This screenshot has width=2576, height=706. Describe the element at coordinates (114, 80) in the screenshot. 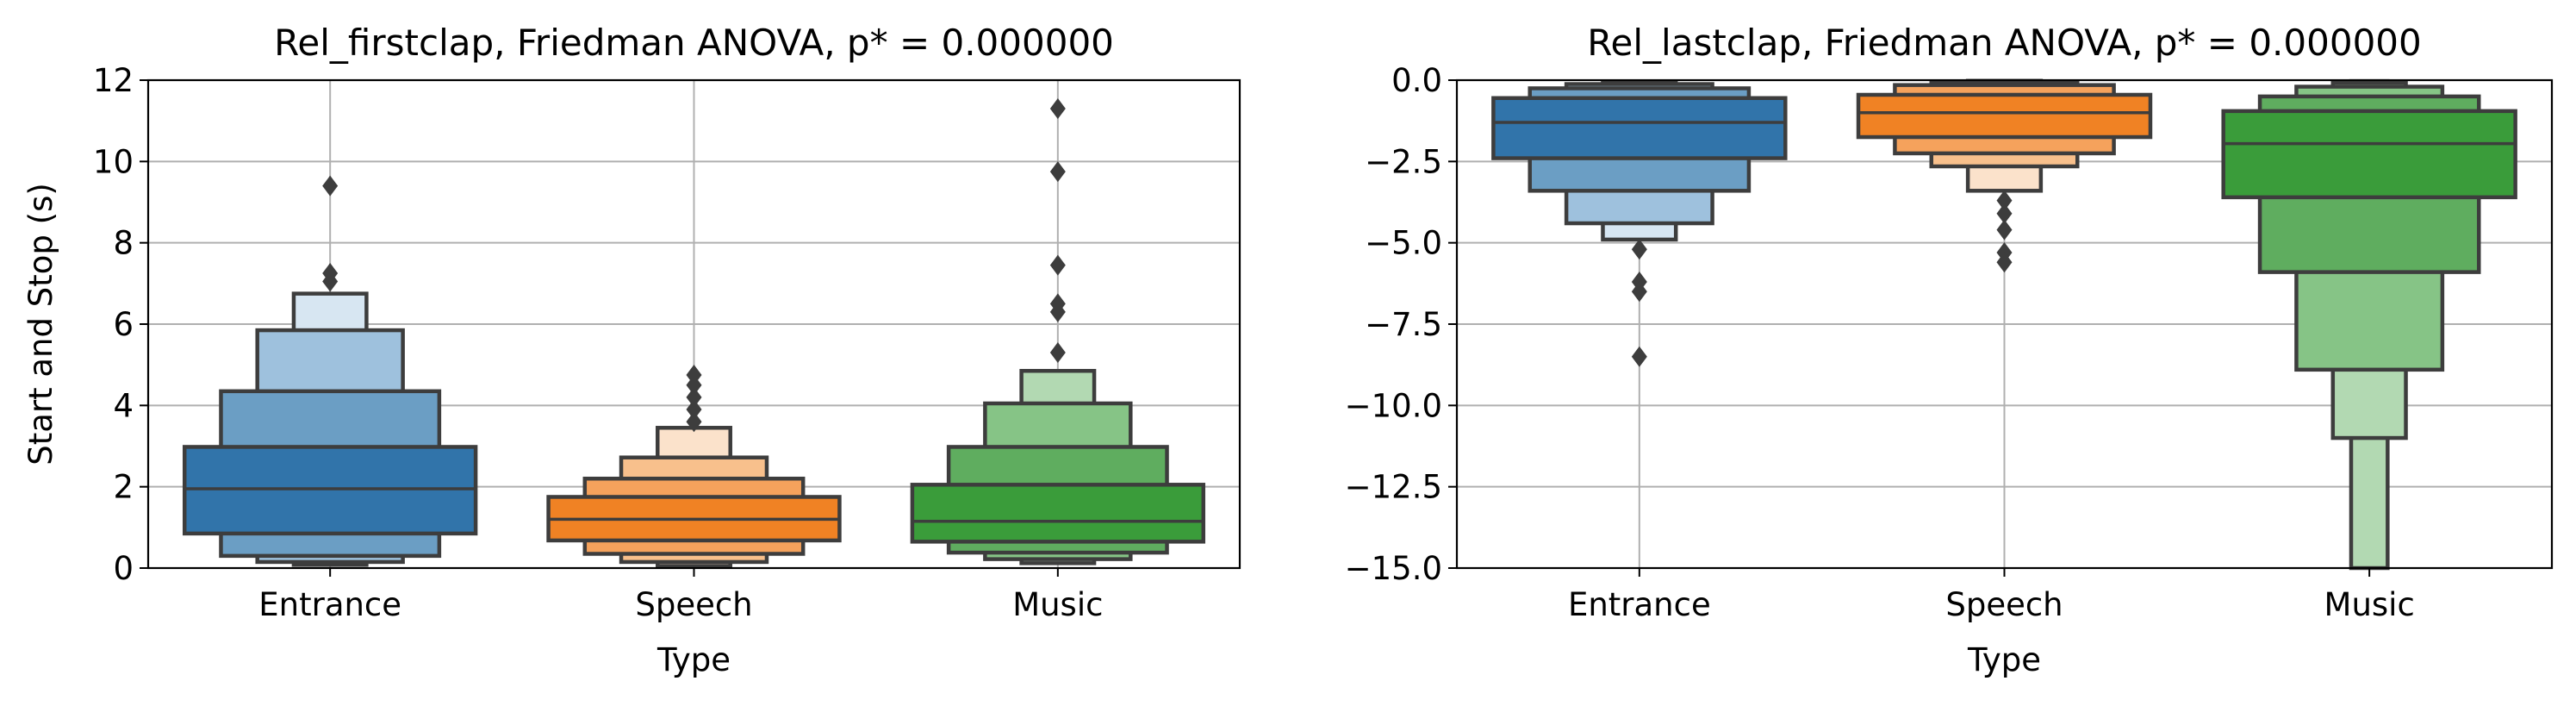

I see `y-tick-label: 12` at that location.